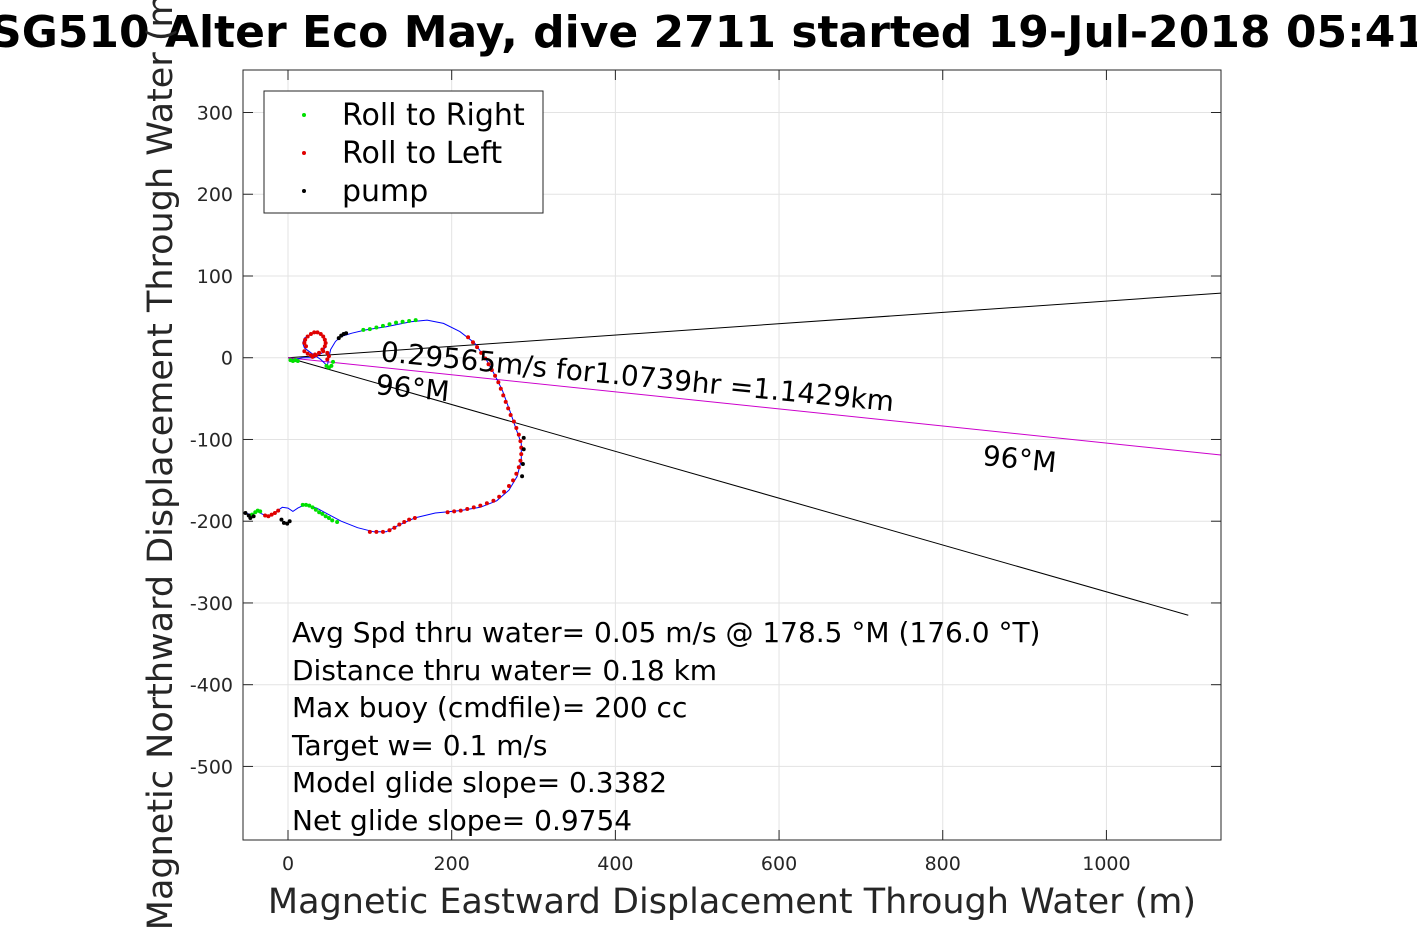 This screenshot has height=945, width=1417. I want to click on x-tick-label: 400, so click(615, 864).